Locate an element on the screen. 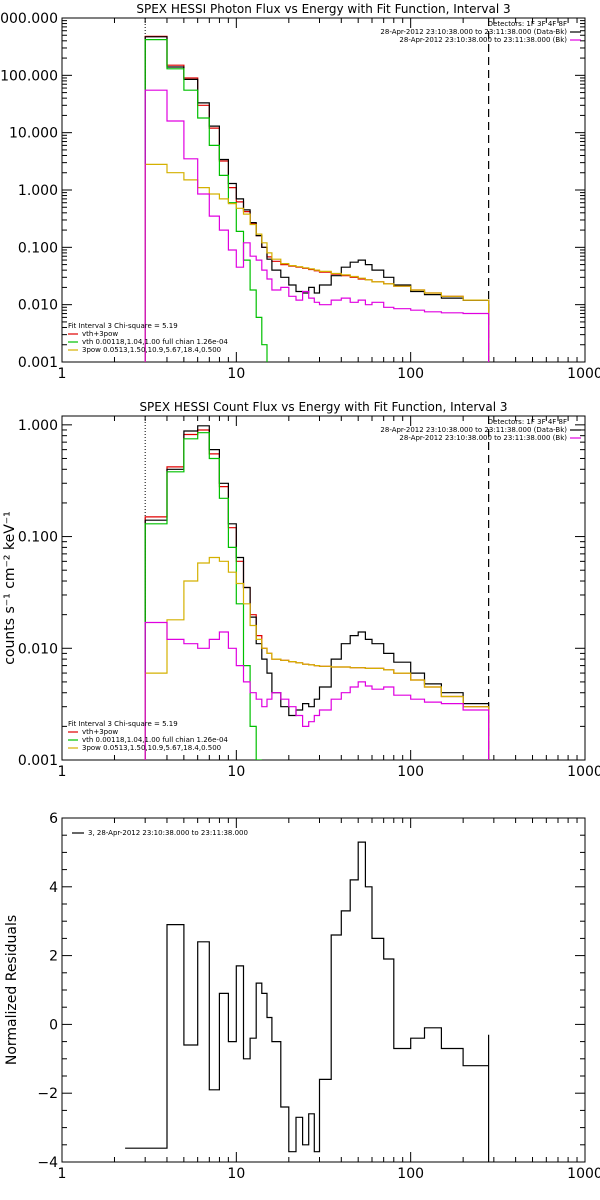  y-axis-label: counts s⁻¹ cm⁻² keV⁻¹ is located at coordinates (10, 588).